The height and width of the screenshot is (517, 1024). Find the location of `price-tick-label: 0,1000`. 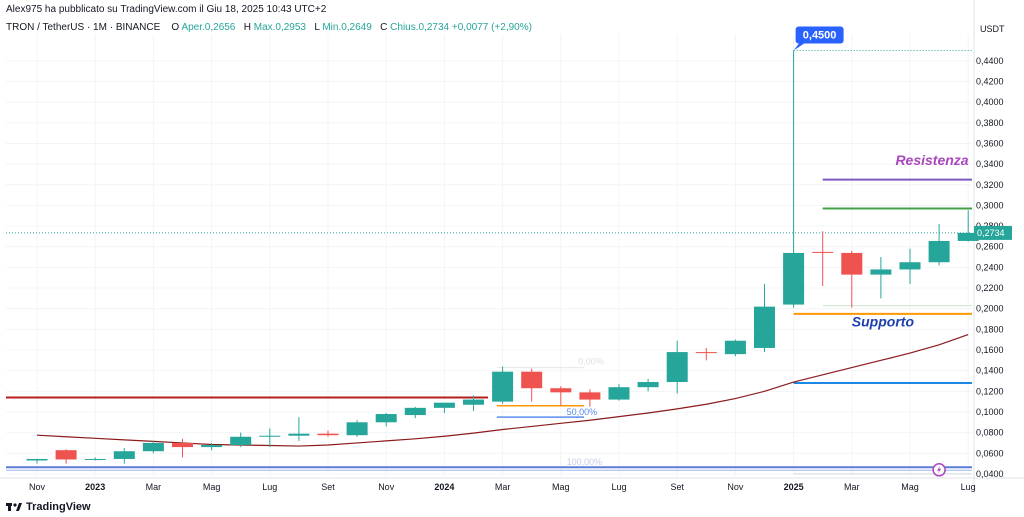

price-tick-label: 0,1000 is located at coordinates (990, 412).